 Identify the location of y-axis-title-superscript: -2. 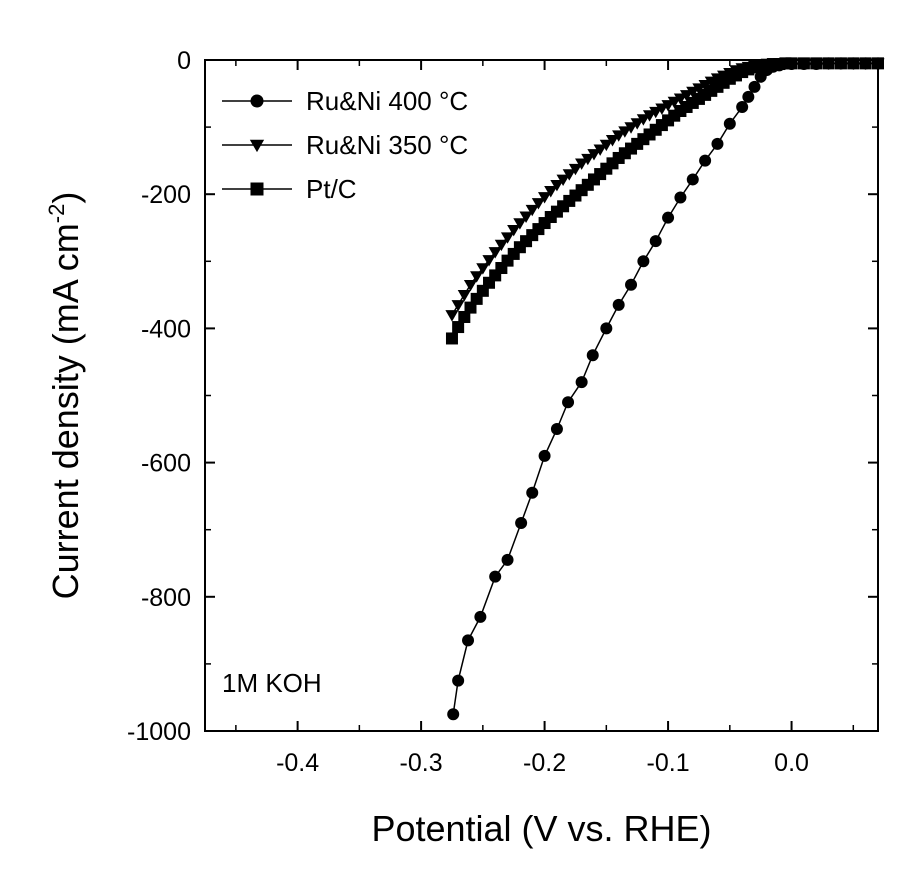
(56, 214).